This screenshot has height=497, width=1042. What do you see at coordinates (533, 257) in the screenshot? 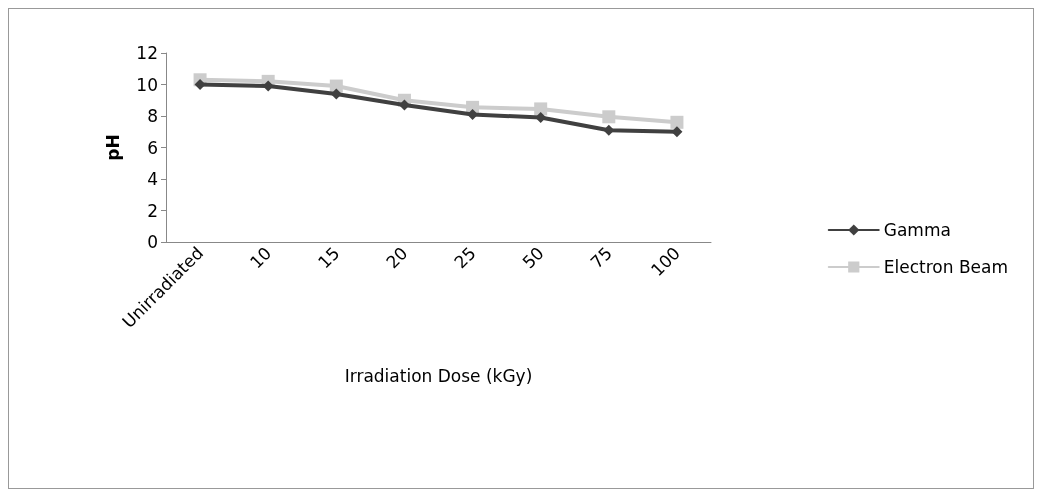
I see `x-tick-label: 50` at bounding box center [533, 257].